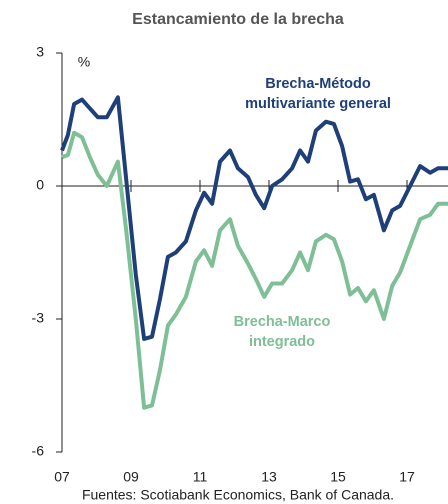  Describe the element at coordinates (269, 477) in the screenshot. I see `x-tick-label: 13` at that location.